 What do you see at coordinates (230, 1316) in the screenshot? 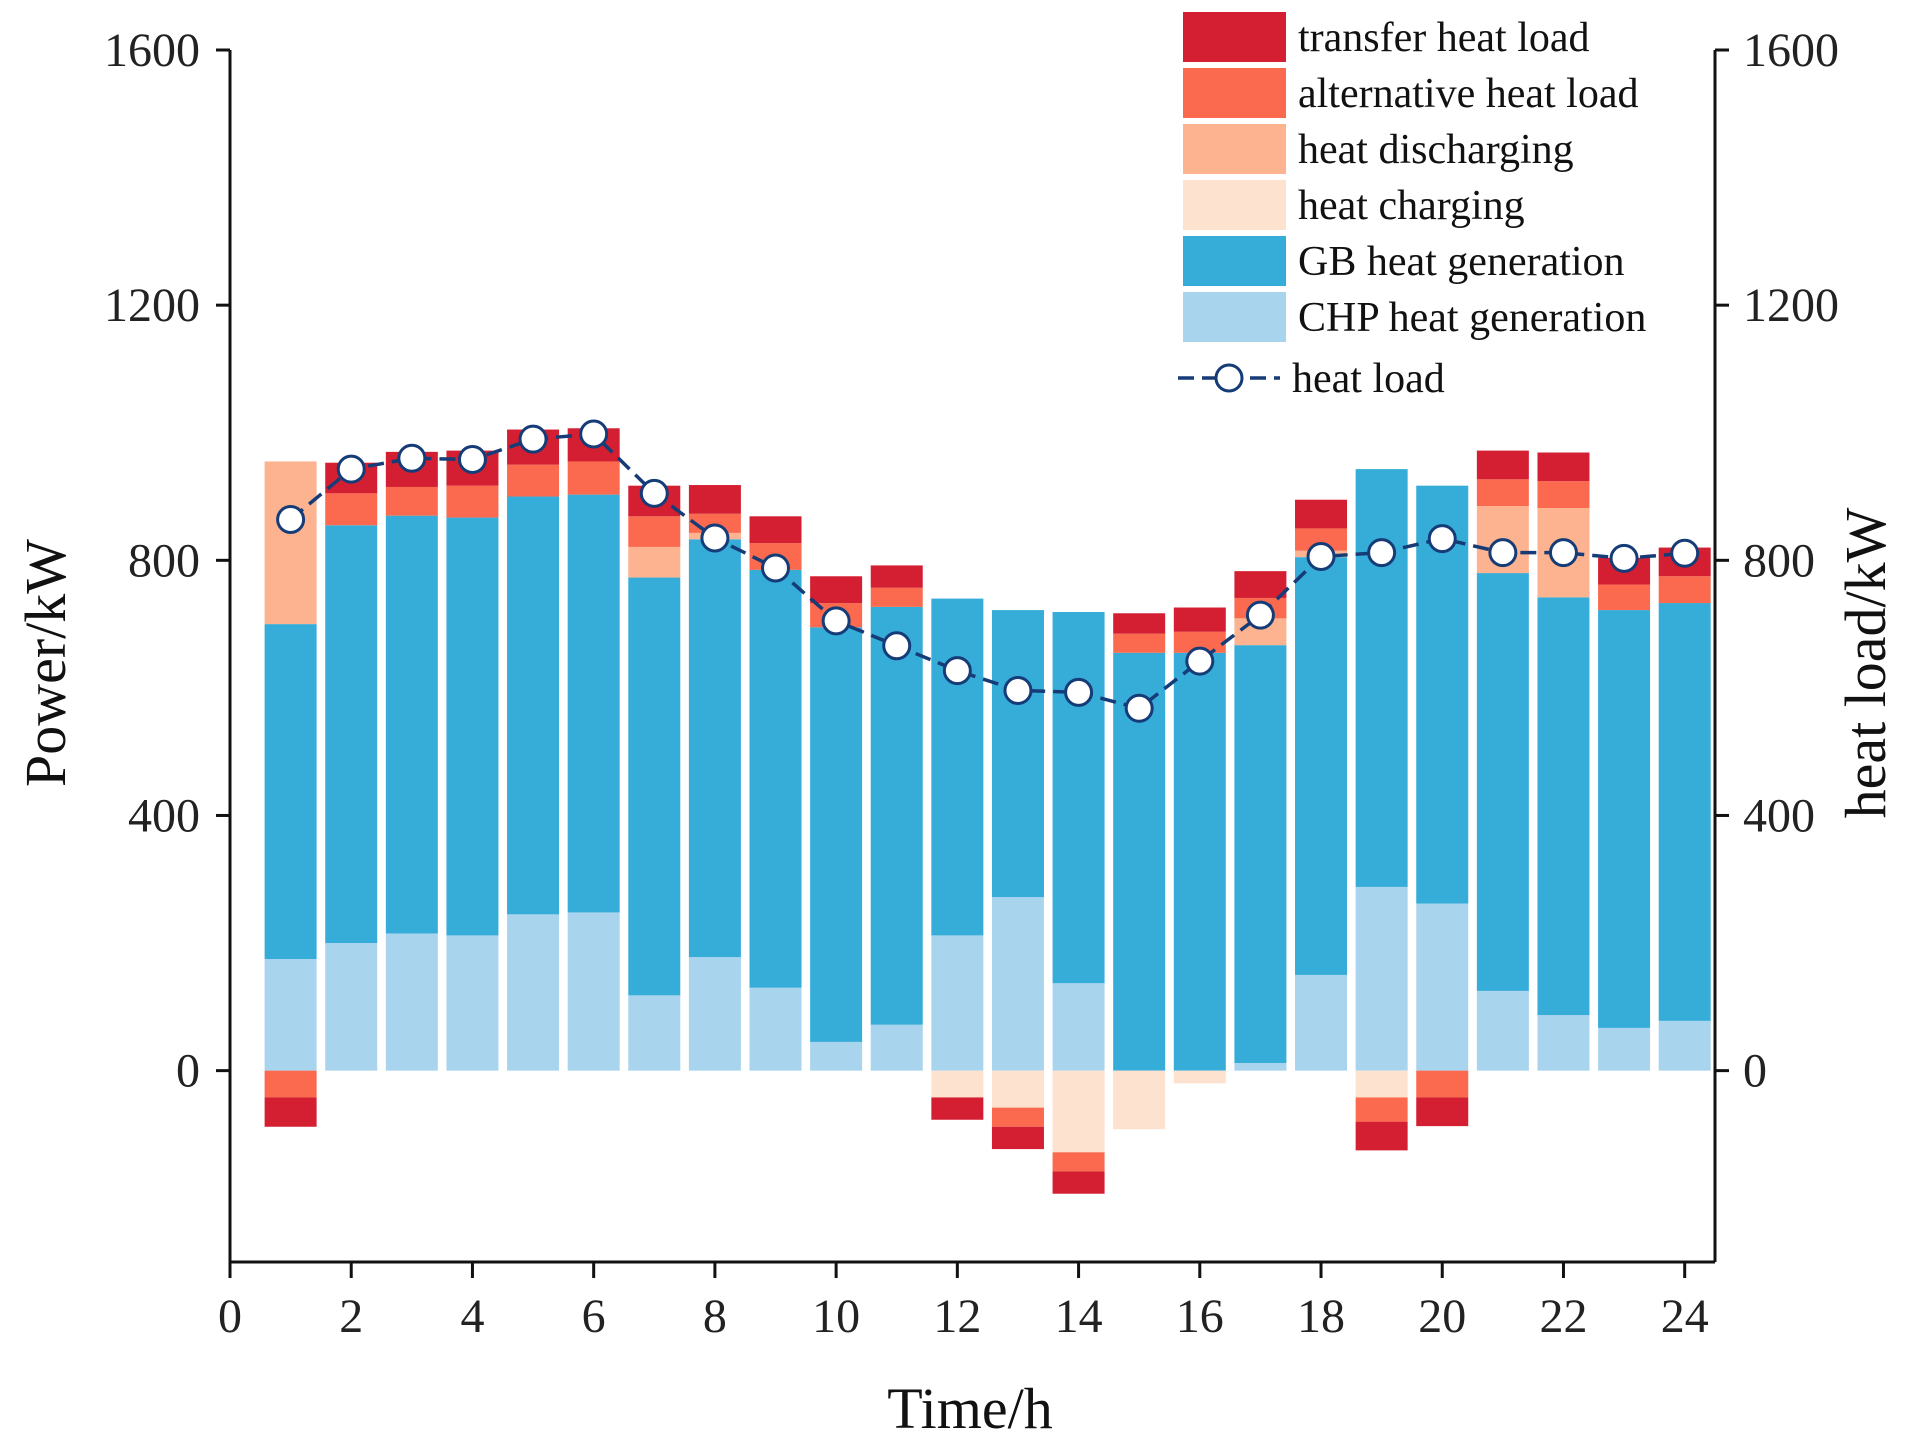
I see `x-tick-label: 0` at bounding box center [230, 1316].